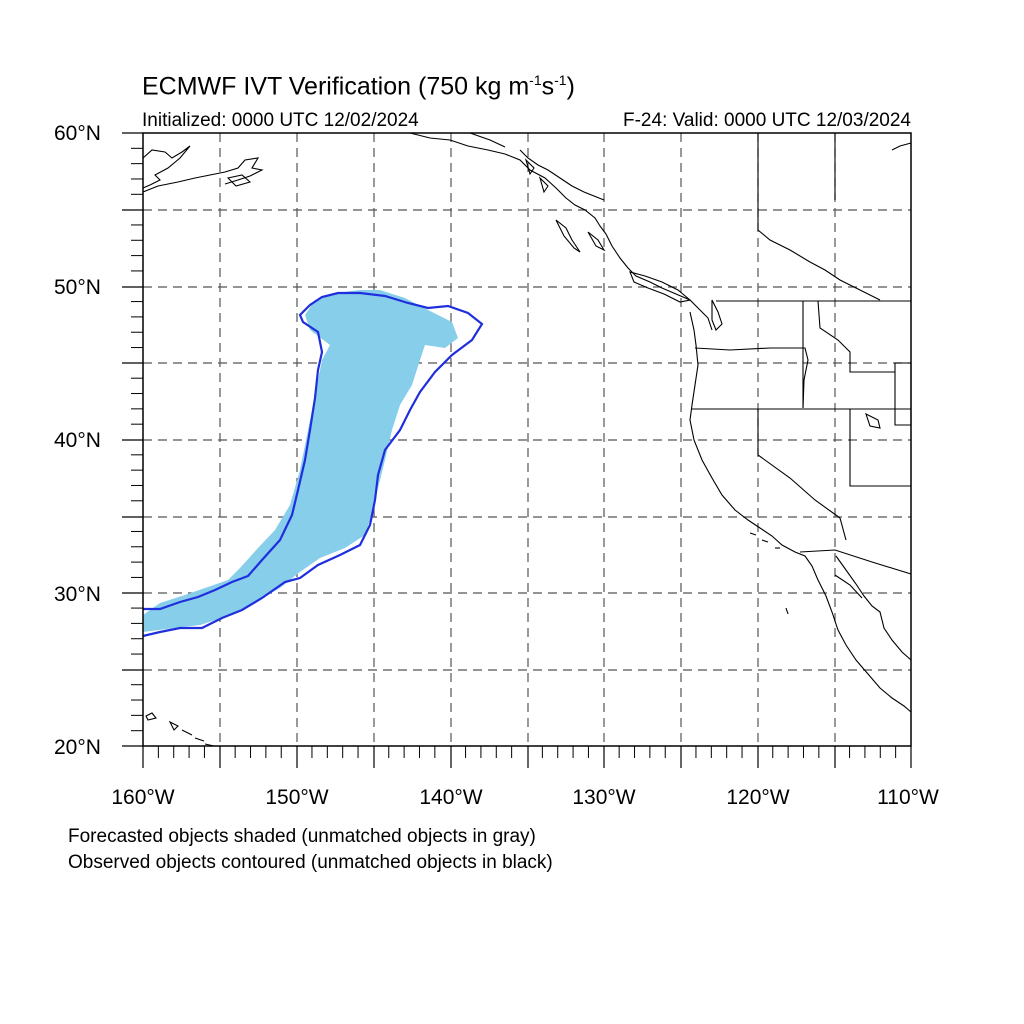 This screenshot has height=1024, width=1024. I want to click on lon-label-110w: 110°W, so click(908, 797).